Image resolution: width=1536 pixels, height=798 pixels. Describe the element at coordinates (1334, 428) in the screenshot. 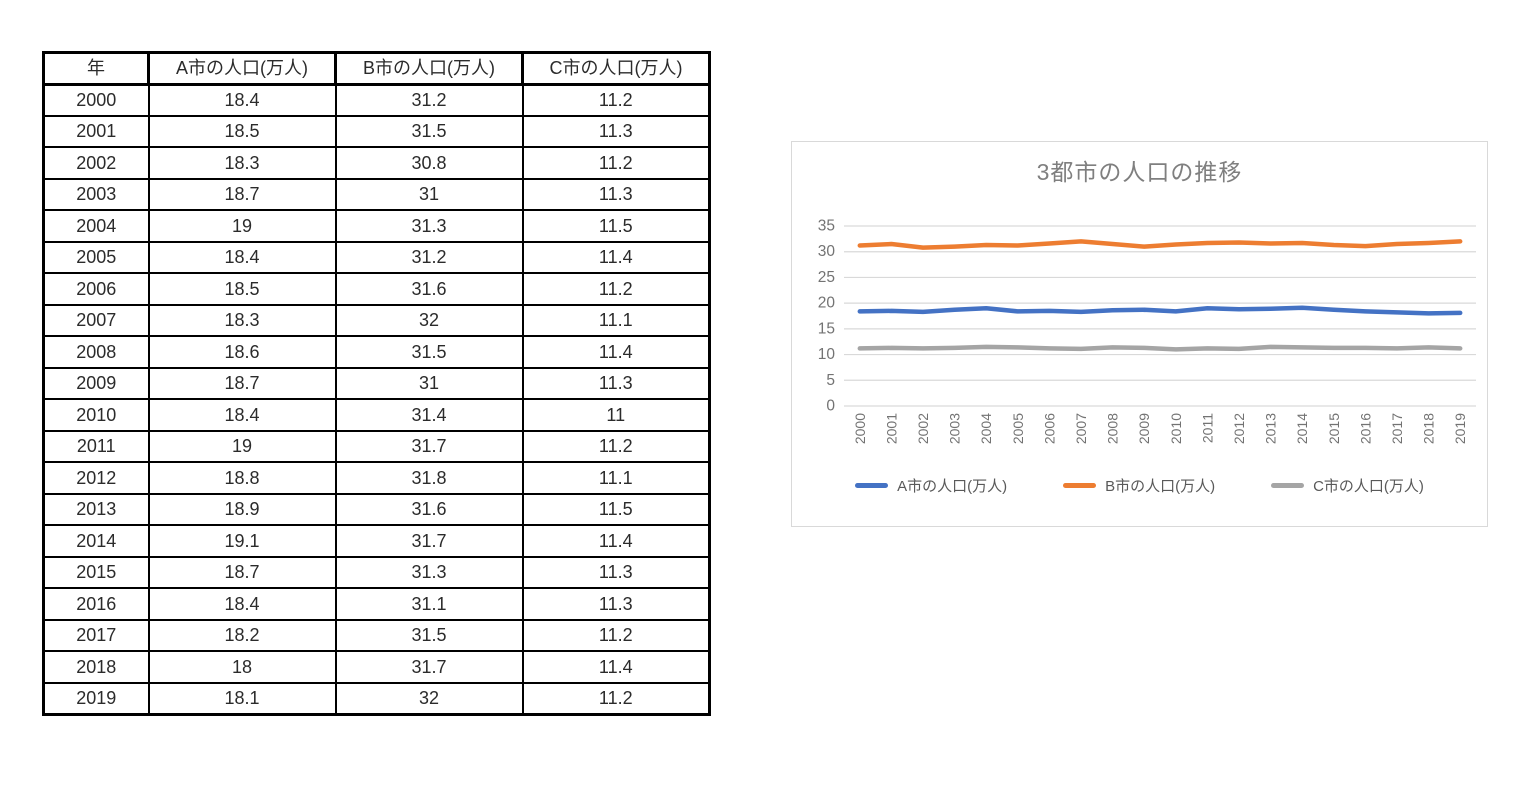

I see `x-axis-tick-label: 2015` at that location.